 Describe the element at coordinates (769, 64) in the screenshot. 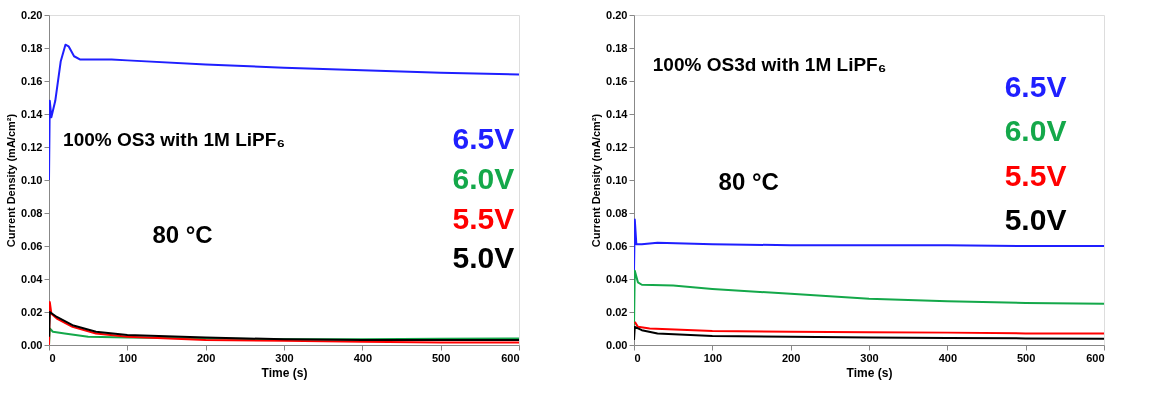

I see `annotation: 100% OS3d with 1M LiPF₆` at that location.